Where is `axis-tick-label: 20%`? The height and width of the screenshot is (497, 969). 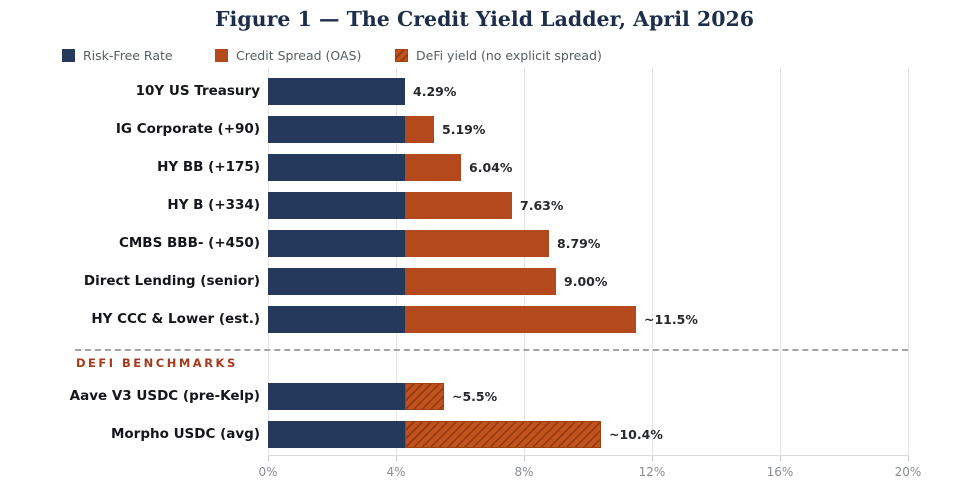 axis-tick-label: 20% is located at coordinates (908, 472).